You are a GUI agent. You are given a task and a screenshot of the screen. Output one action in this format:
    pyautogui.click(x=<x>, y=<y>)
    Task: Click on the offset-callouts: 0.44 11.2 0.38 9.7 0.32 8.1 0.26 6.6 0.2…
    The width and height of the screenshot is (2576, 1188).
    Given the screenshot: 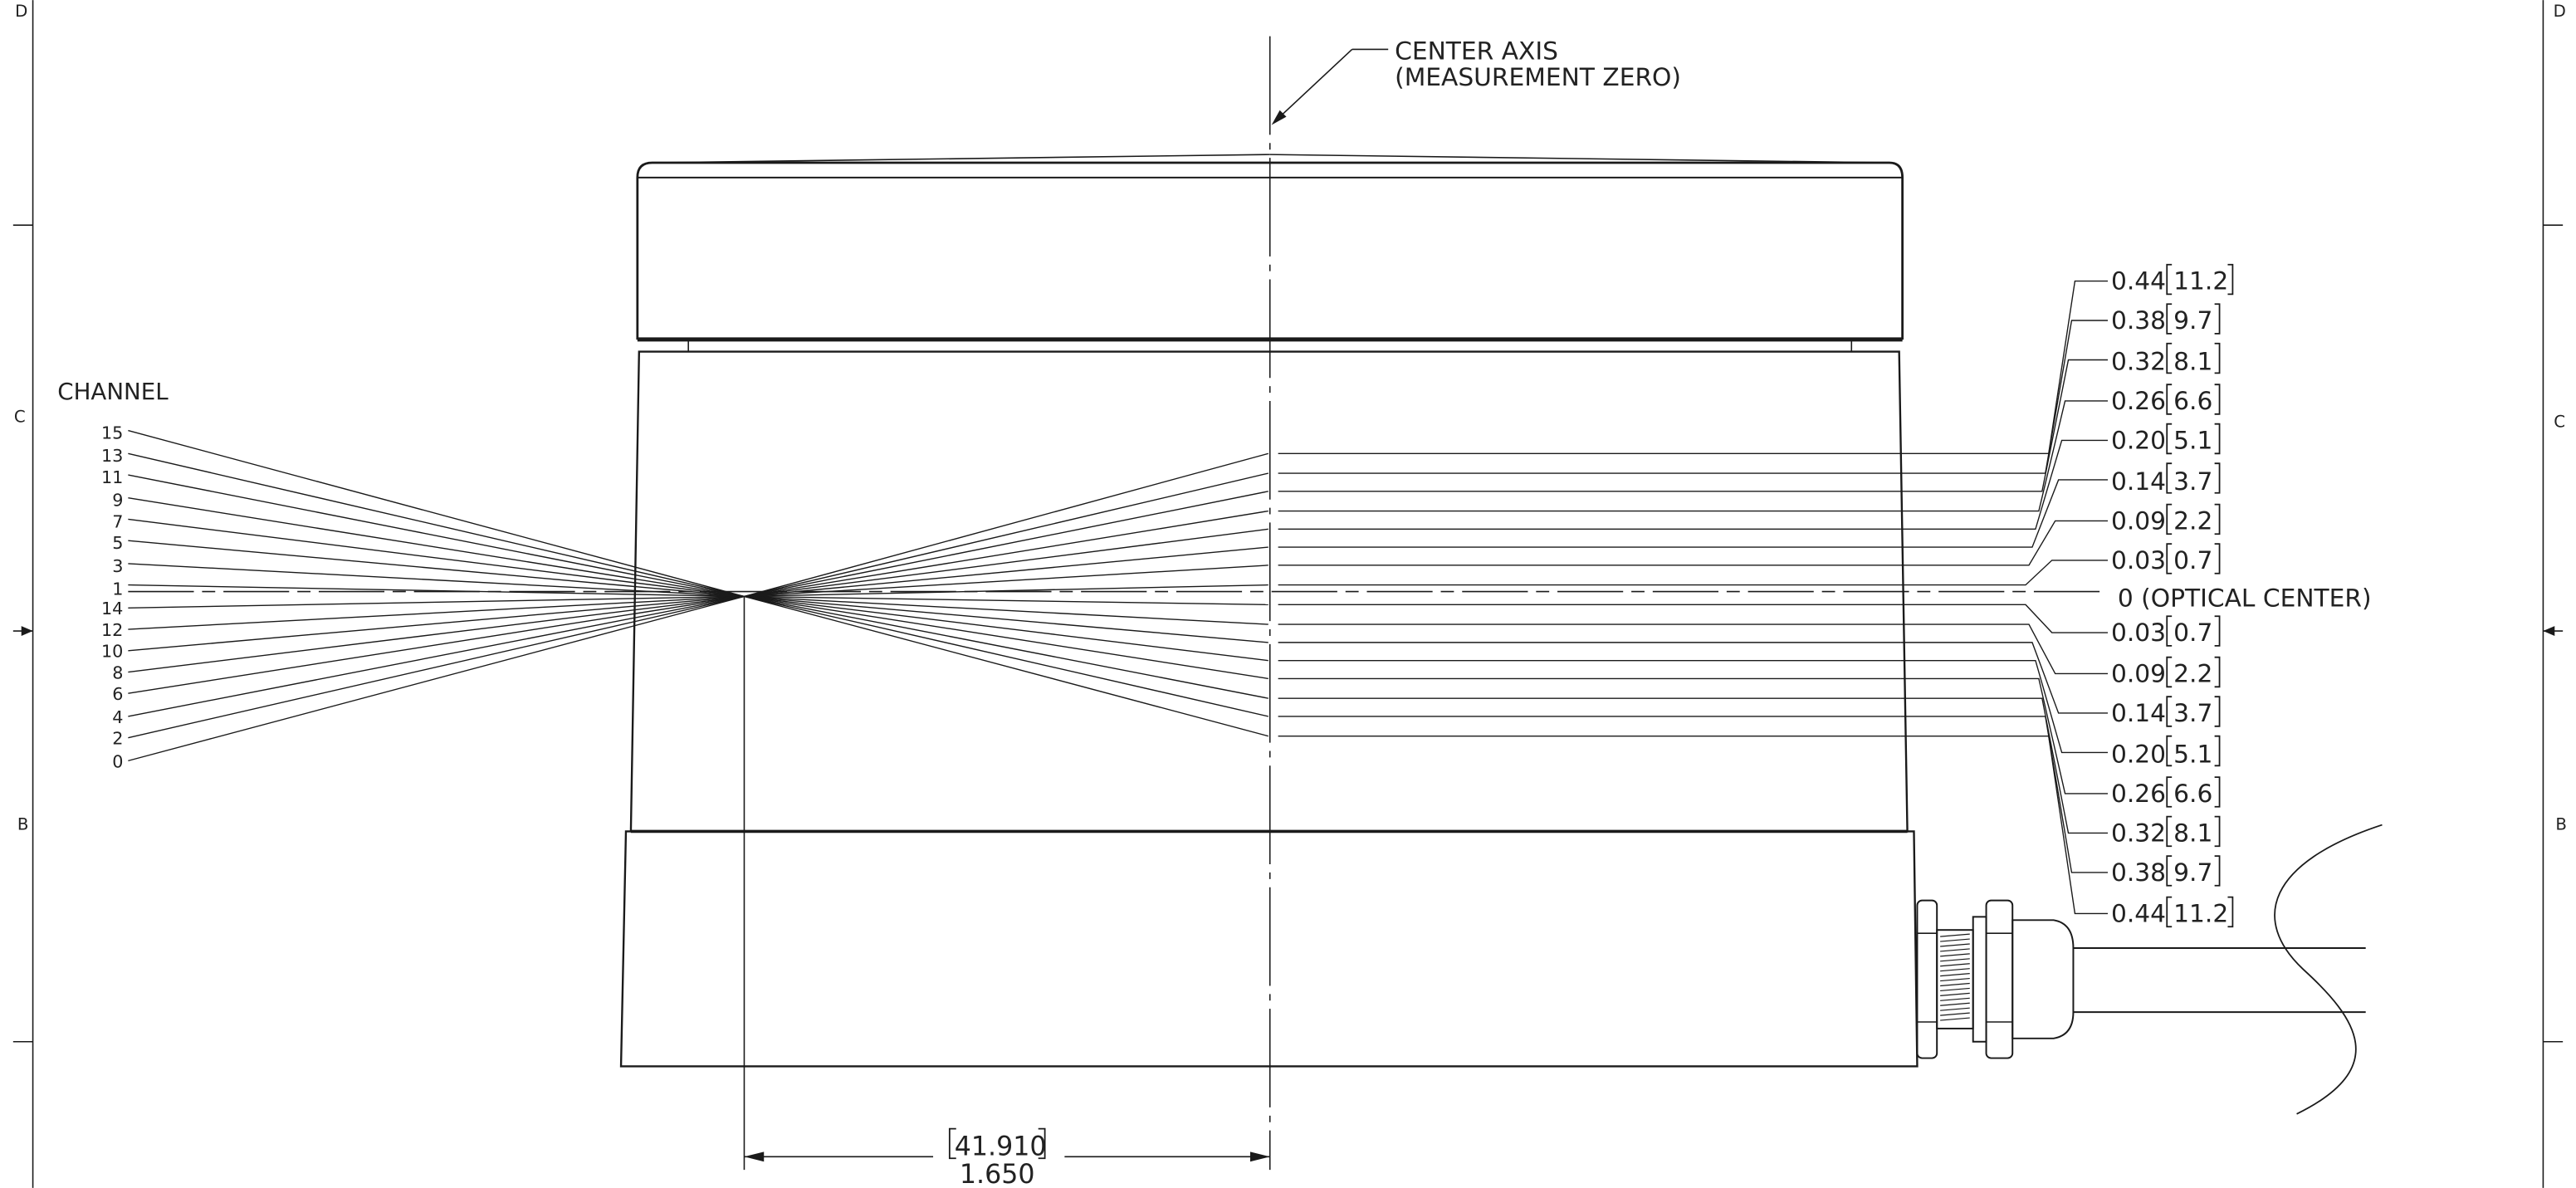 What is the action you would take?
    pyautogui.click(x=2136, y=596)
    